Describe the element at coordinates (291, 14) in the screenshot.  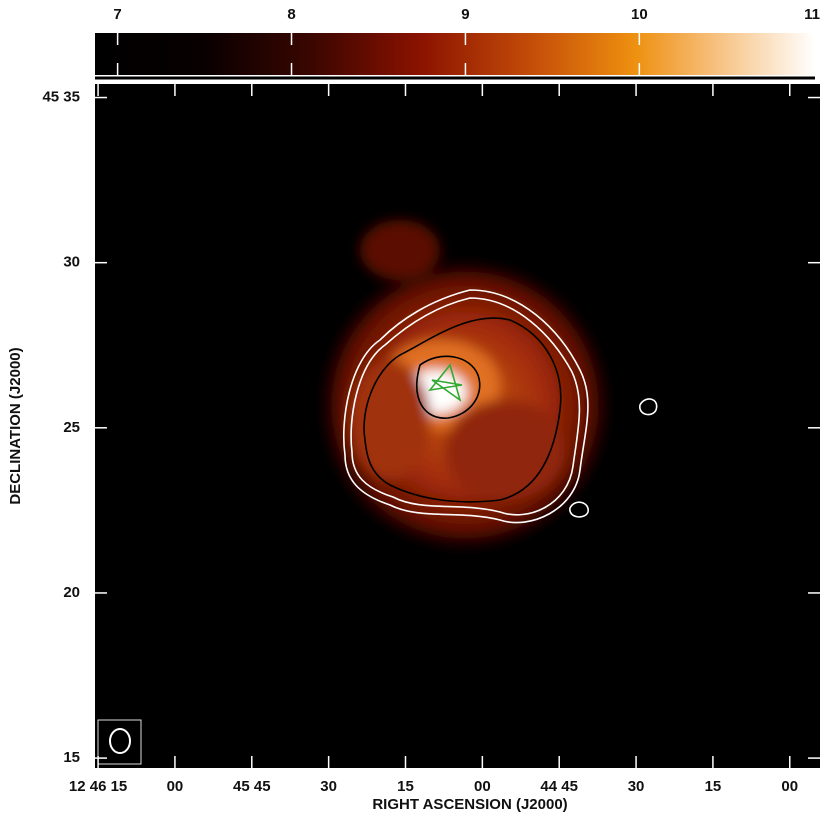
I see `colorbar-tick-label: 8` at that location.